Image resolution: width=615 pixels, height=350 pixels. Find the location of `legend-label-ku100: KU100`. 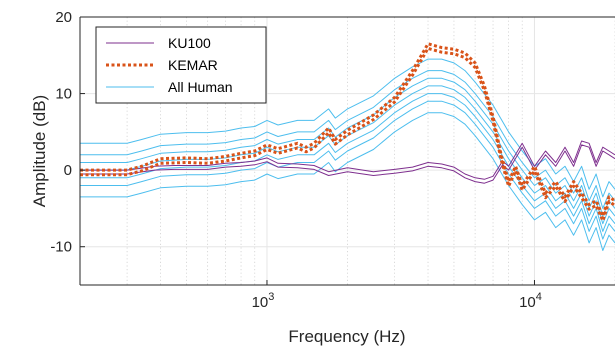

legend-label-ku100: KU100 is located at coordinates (189, 43).